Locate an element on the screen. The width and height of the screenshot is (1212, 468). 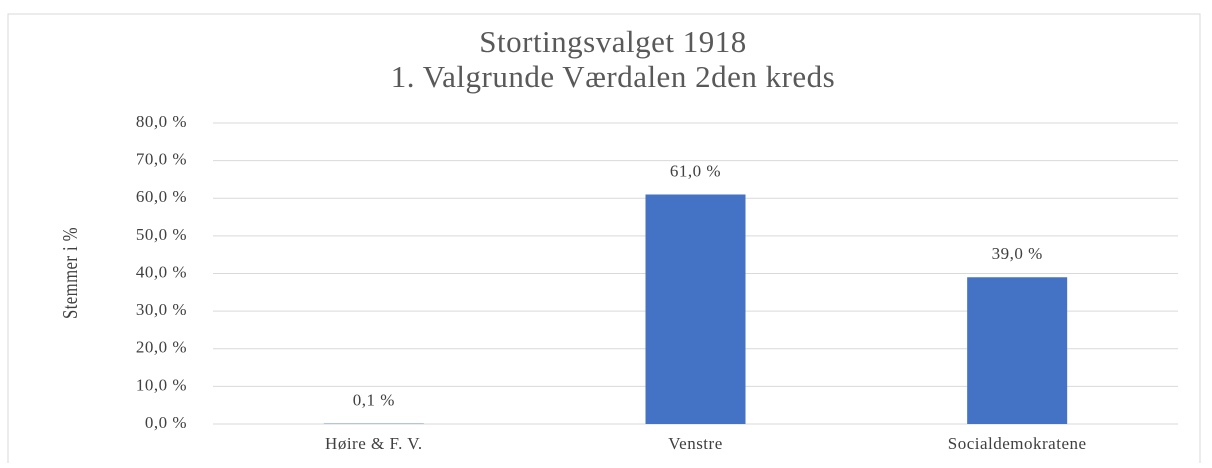
y-tick-label: 40,0 % is located at coordinates (161, 271).